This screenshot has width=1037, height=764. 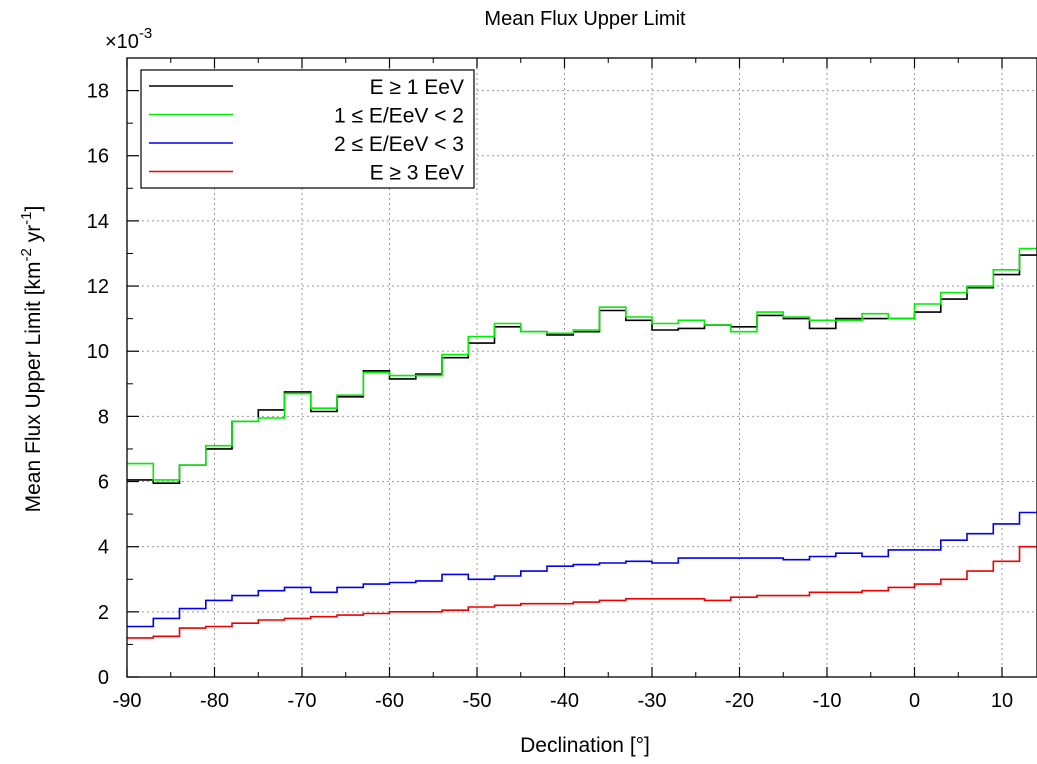 What do you see at coordinates (914, 701) in the screenshot?
I see `x-tick-label: 0` at bounding box center [914, 701].